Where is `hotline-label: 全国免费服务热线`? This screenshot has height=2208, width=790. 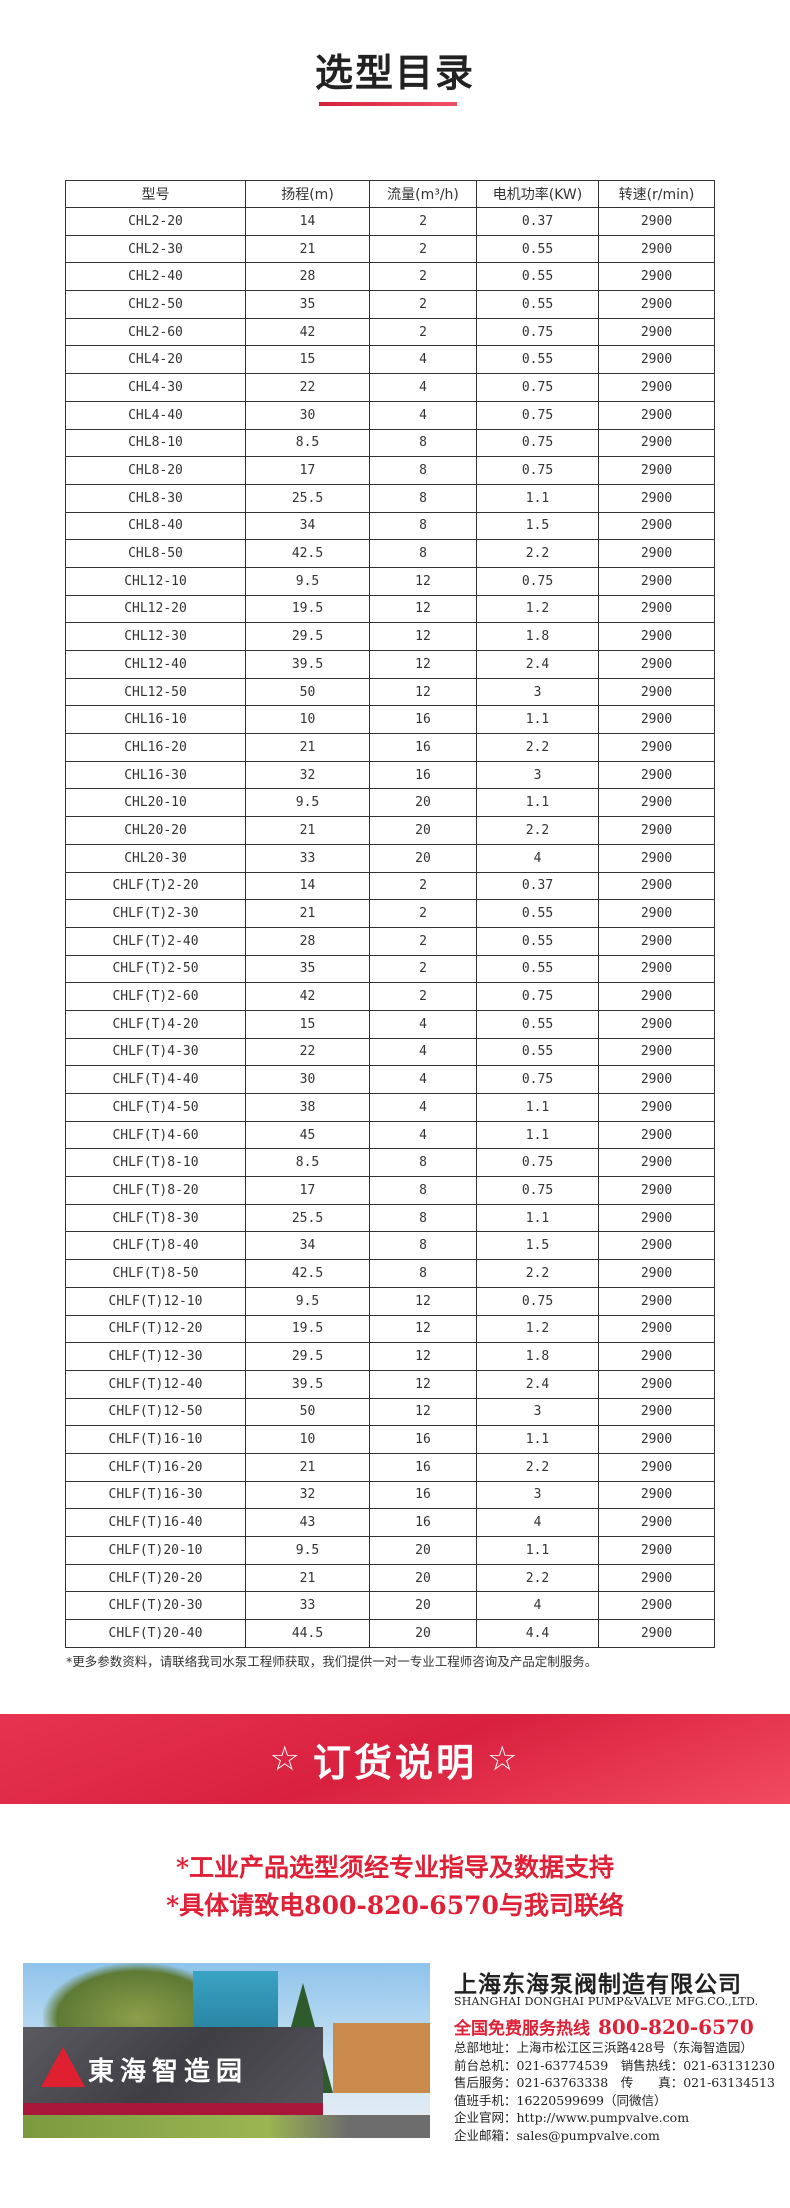 hotline-label: 全国免费服务热线 is located at coordinates (522, 2029).